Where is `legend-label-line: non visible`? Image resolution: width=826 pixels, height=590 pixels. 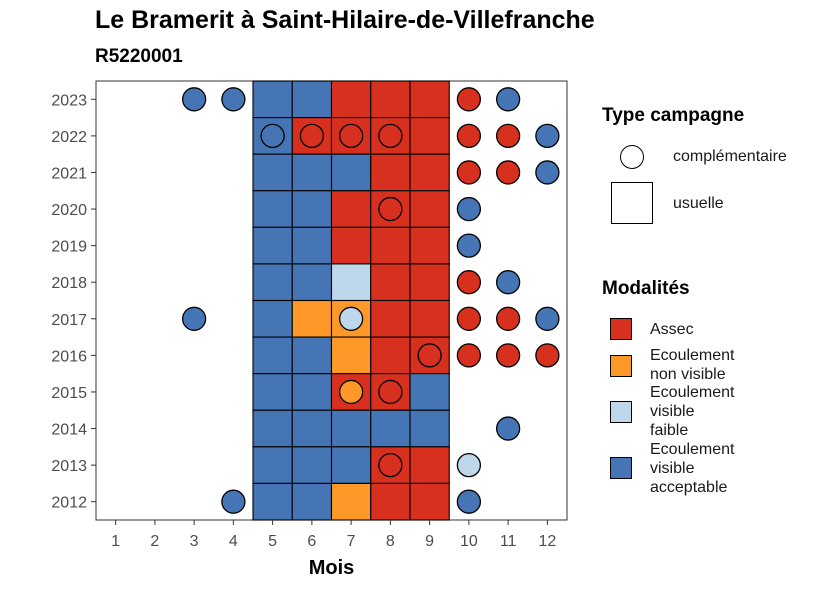 legend-label-line: non visible is located at coordinates (688, 374).